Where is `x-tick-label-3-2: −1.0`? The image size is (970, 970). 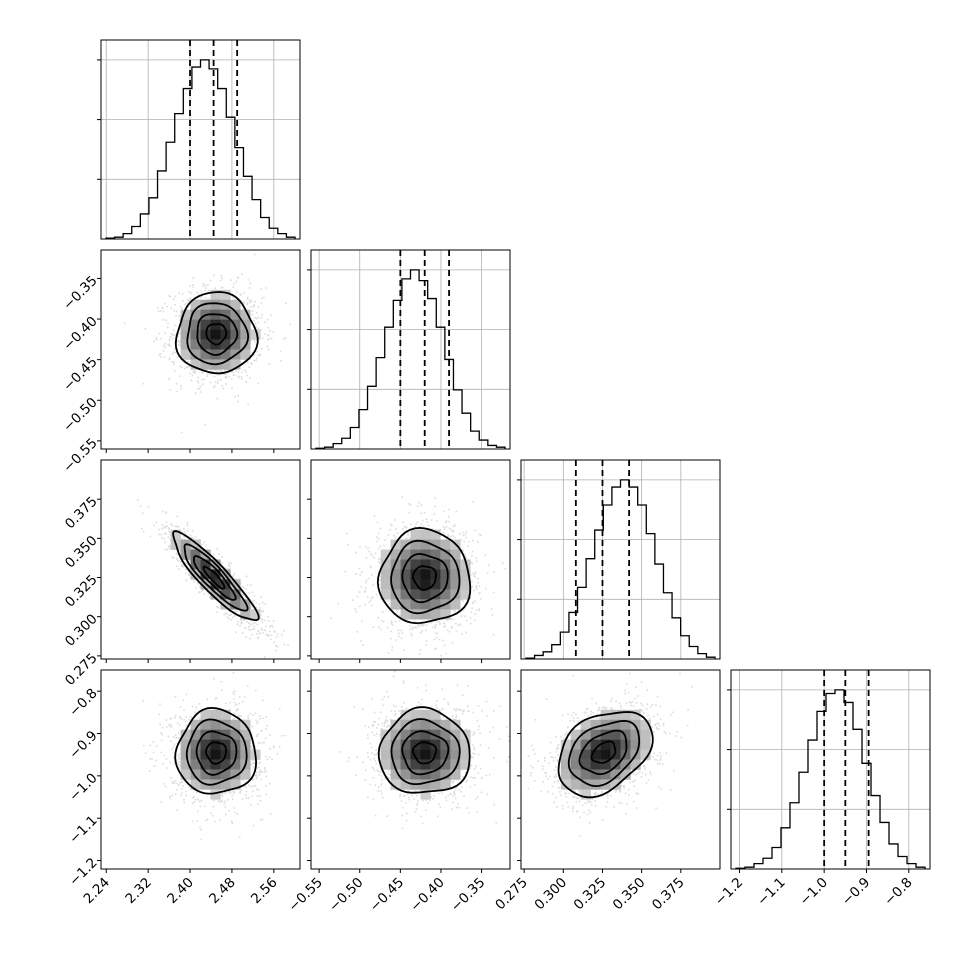 x-tick-label-3-2: −1.0 is located at coordinates (813, 892).